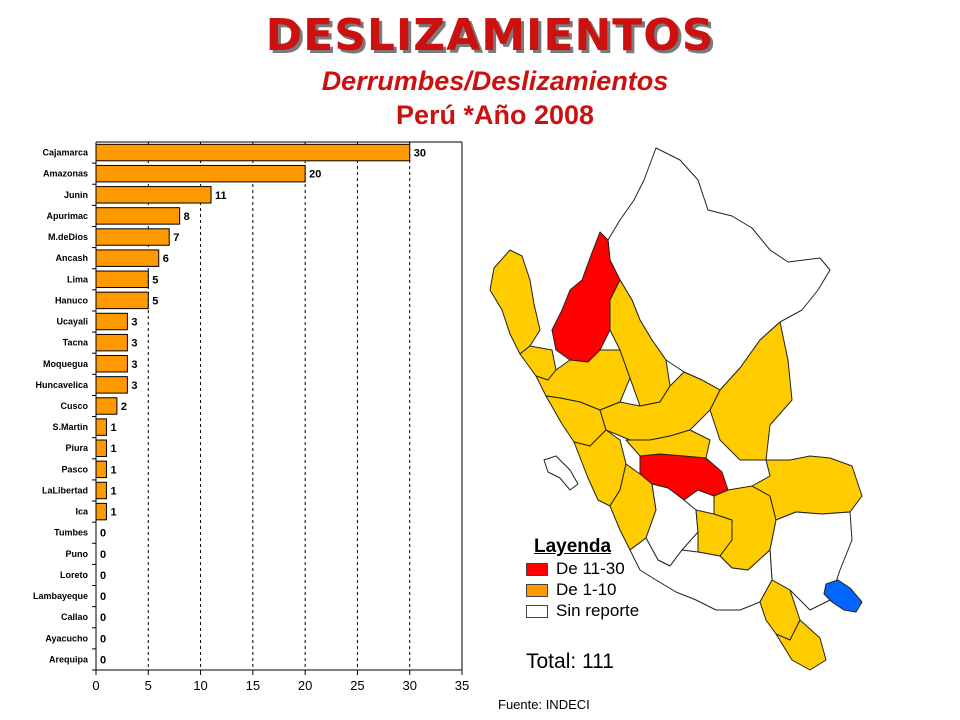 This screenshot has width=960, height=720. Describe the element at coordinates (573, 546) in the screenshot. I see `legend-title: Layenda` at that location.